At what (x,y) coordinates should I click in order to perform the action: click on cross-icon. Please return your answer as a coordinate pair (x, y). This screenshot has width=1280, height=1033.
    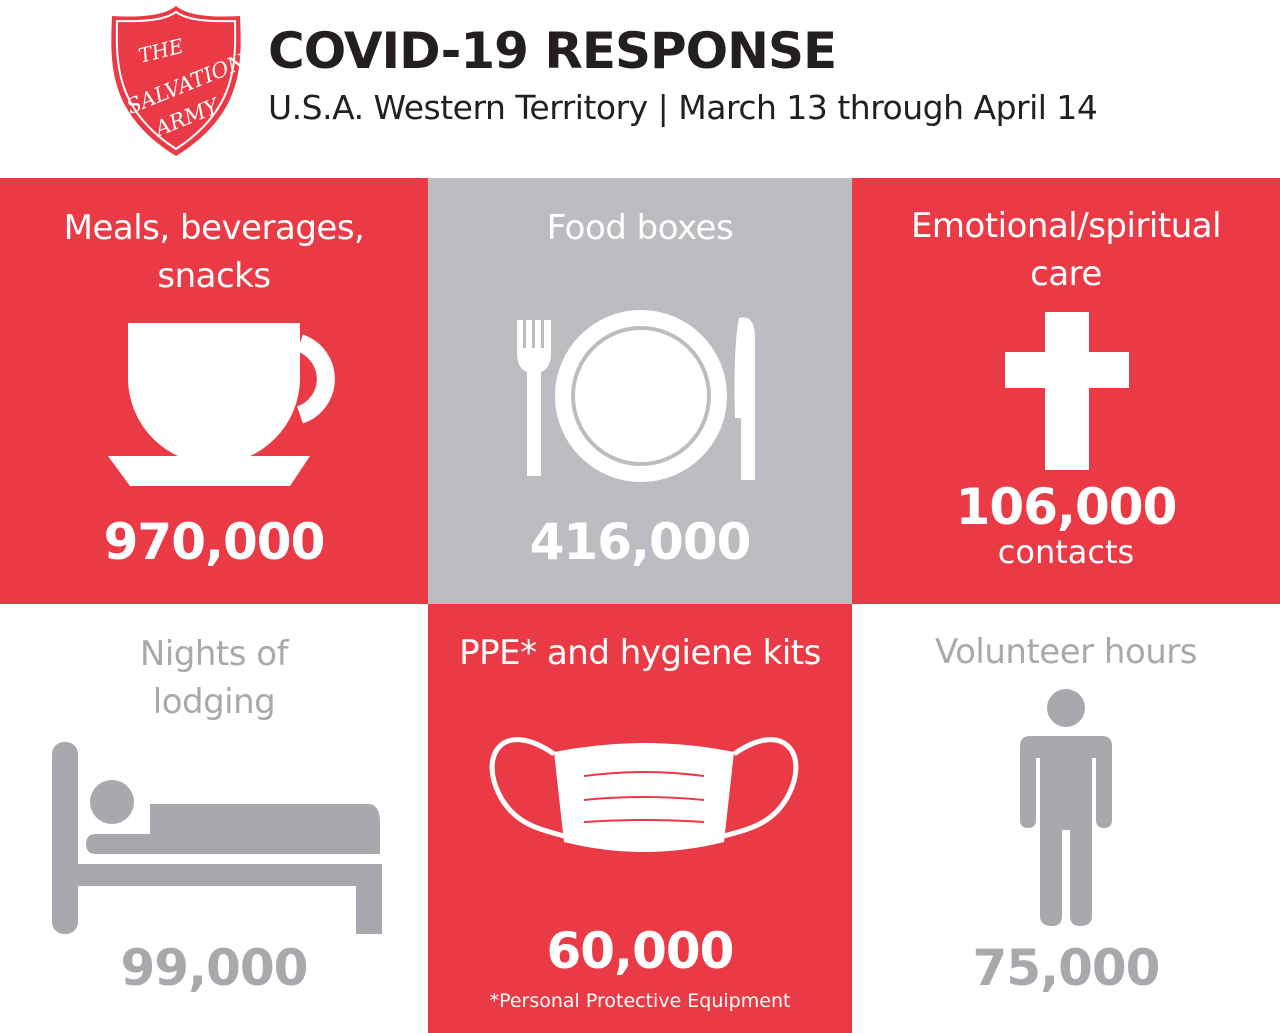
    Looking at the image, I should click on (1067, 391).